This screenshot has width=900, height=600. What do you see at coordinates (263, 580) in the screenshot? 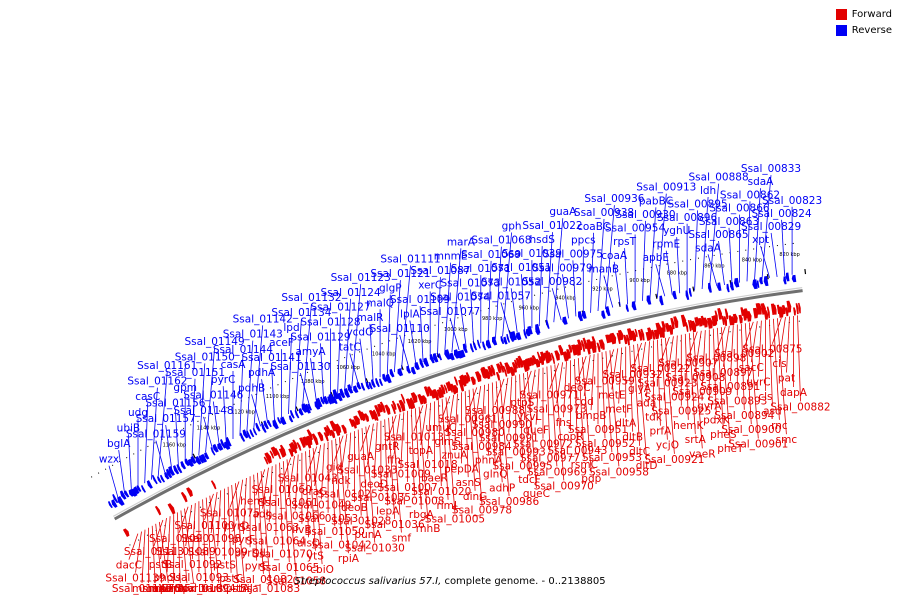
I see `gene-label: Ssal_01082` at bounding box center [263, 580].